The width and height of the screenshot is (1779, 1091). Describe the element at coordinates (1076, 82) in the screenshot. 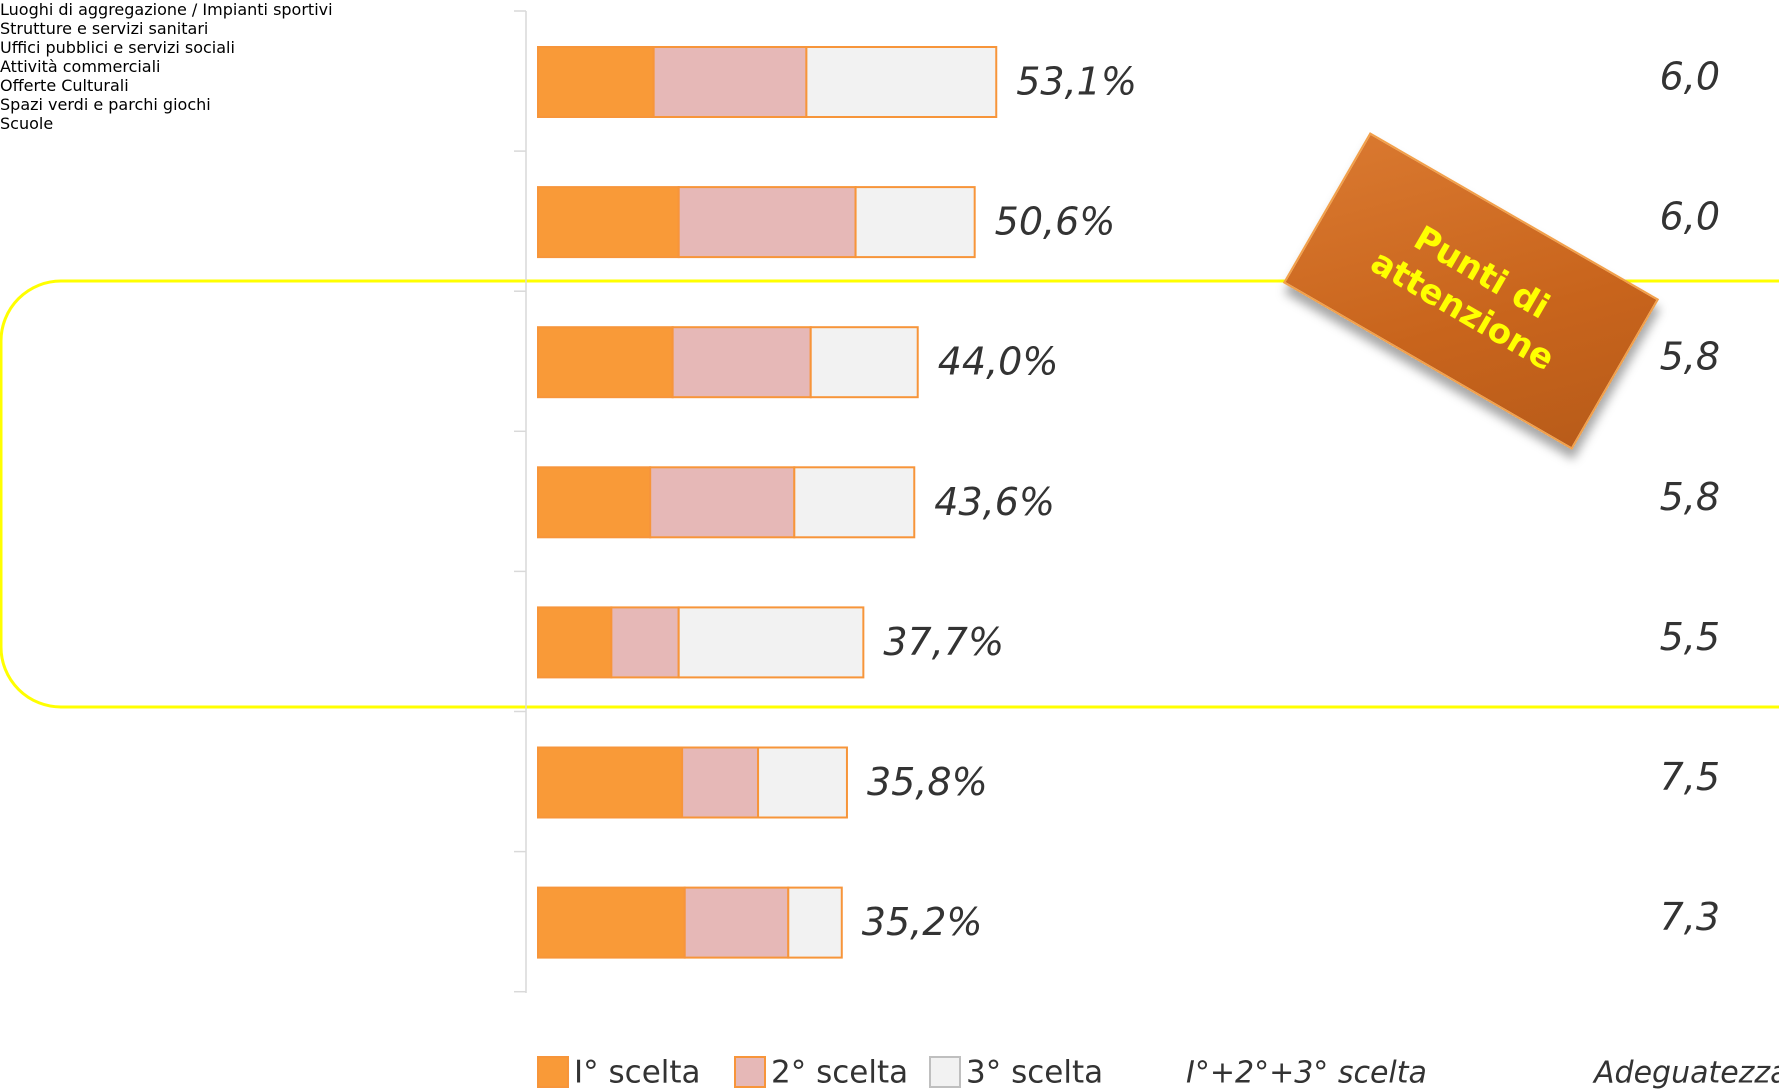

I see `total-label: 53,1%` at that location.